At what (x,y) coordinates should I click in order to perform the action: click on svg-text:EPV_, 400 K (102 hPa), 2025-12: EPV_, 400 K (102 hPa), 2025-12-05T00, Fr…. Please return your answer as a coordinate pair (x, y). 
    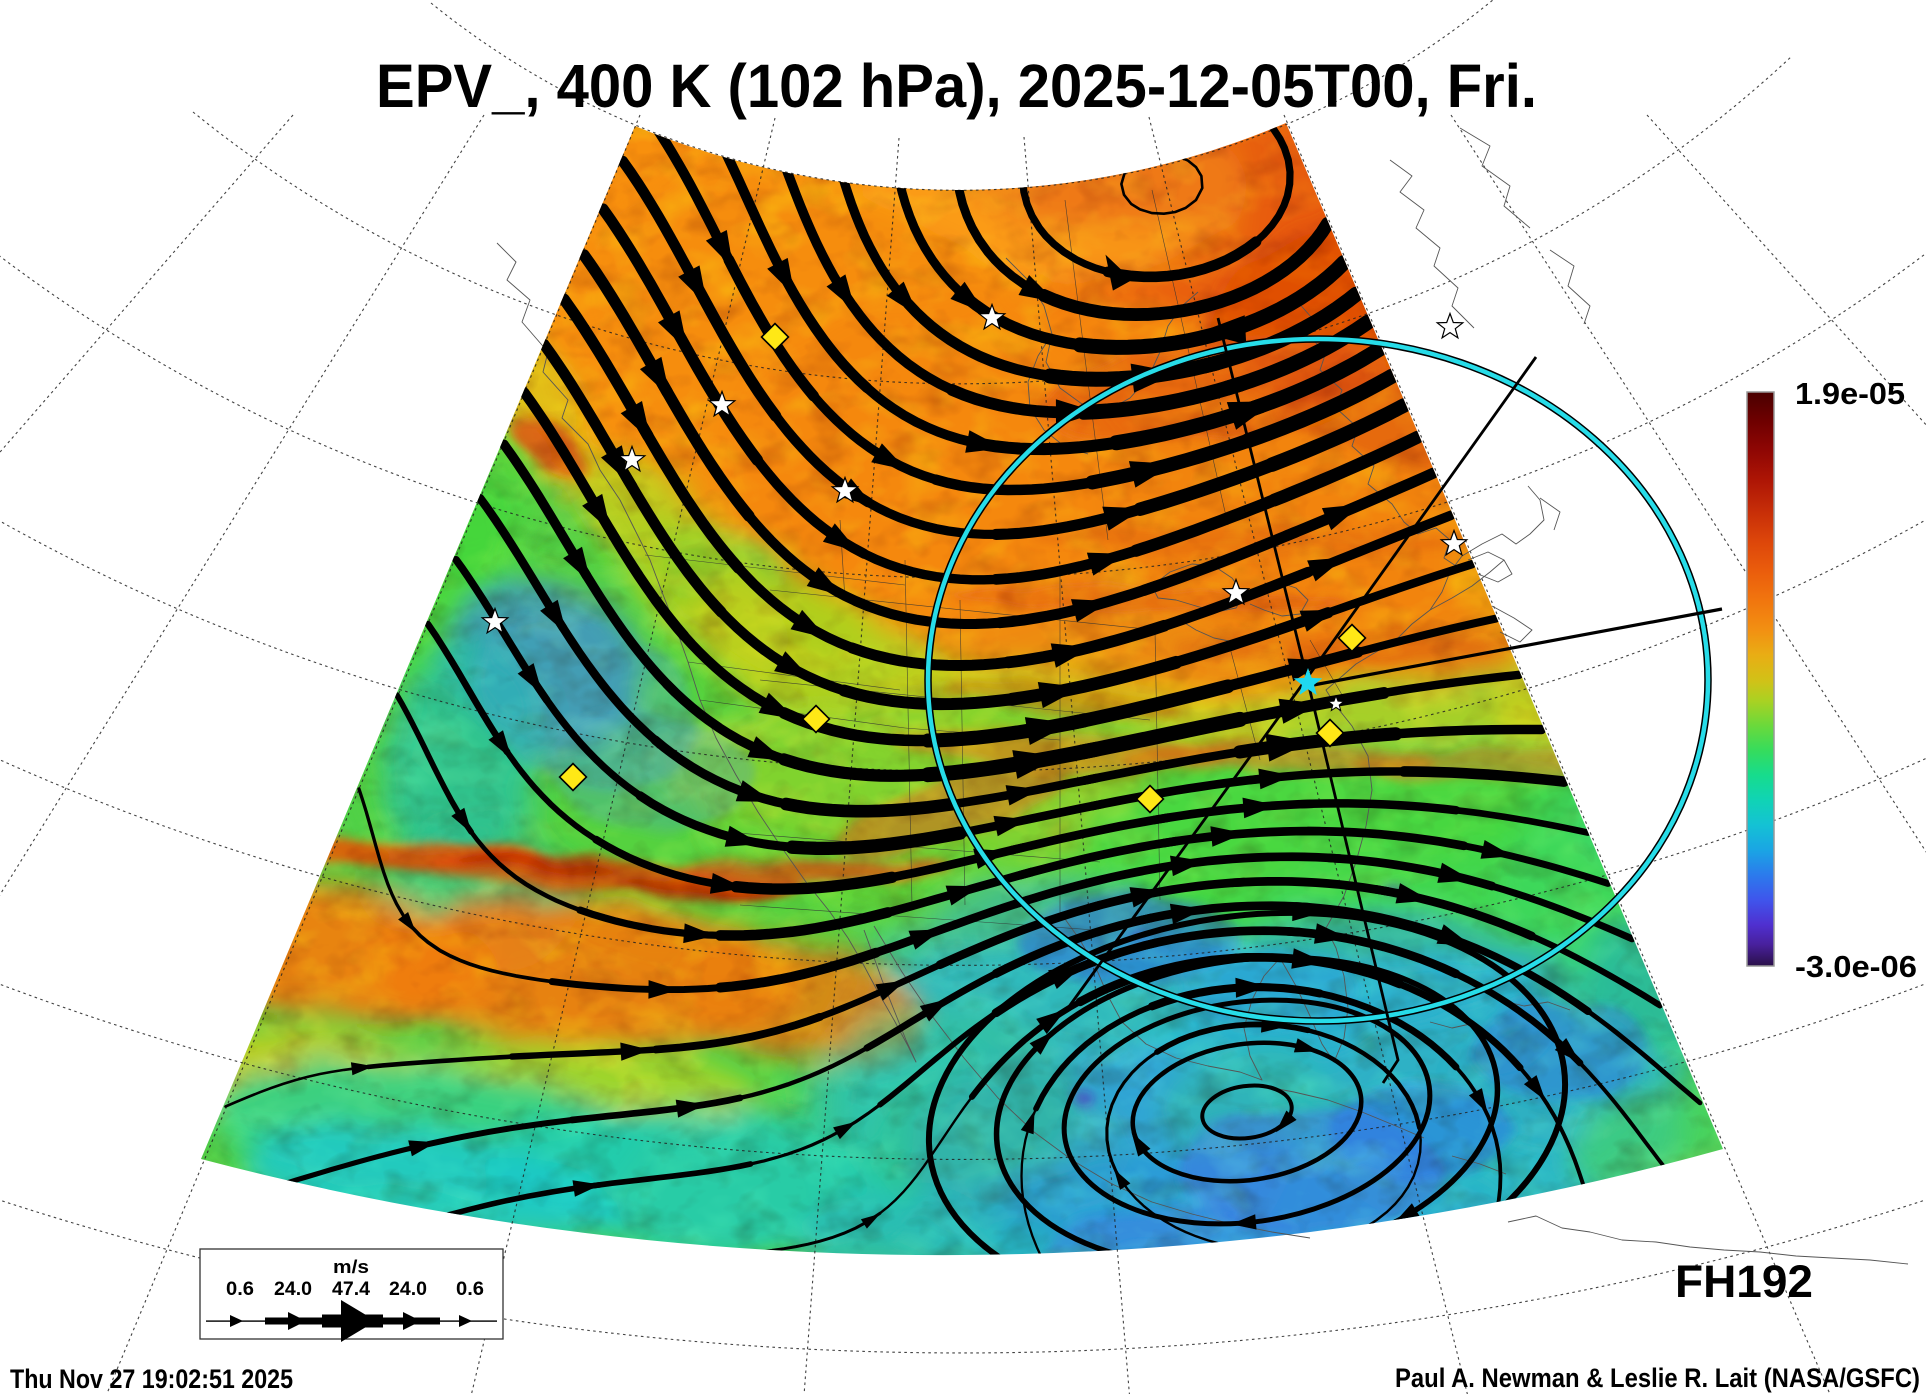
    Looking at the image, I should click on (956, 86).